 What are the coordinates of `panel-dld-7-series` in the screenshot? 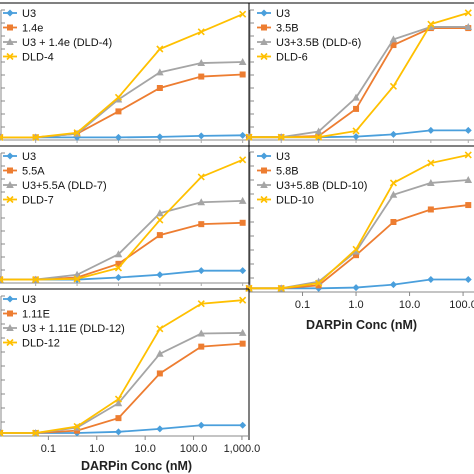 It's located at (123, 220).